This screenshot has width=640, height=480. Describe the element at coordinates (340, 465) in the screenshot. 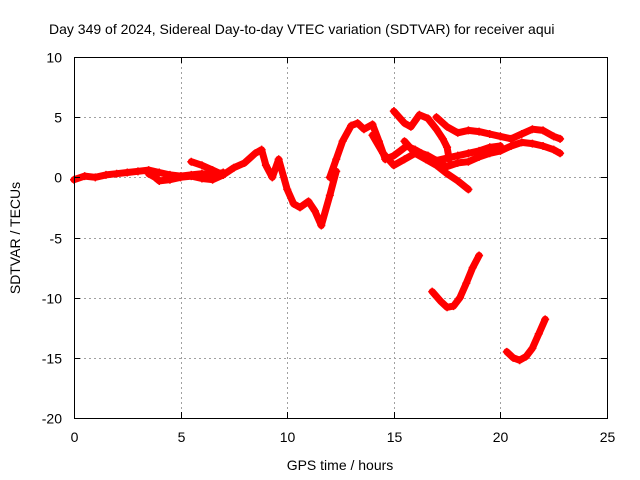

I see `x-axis-label: GPS time / hours` at that location.